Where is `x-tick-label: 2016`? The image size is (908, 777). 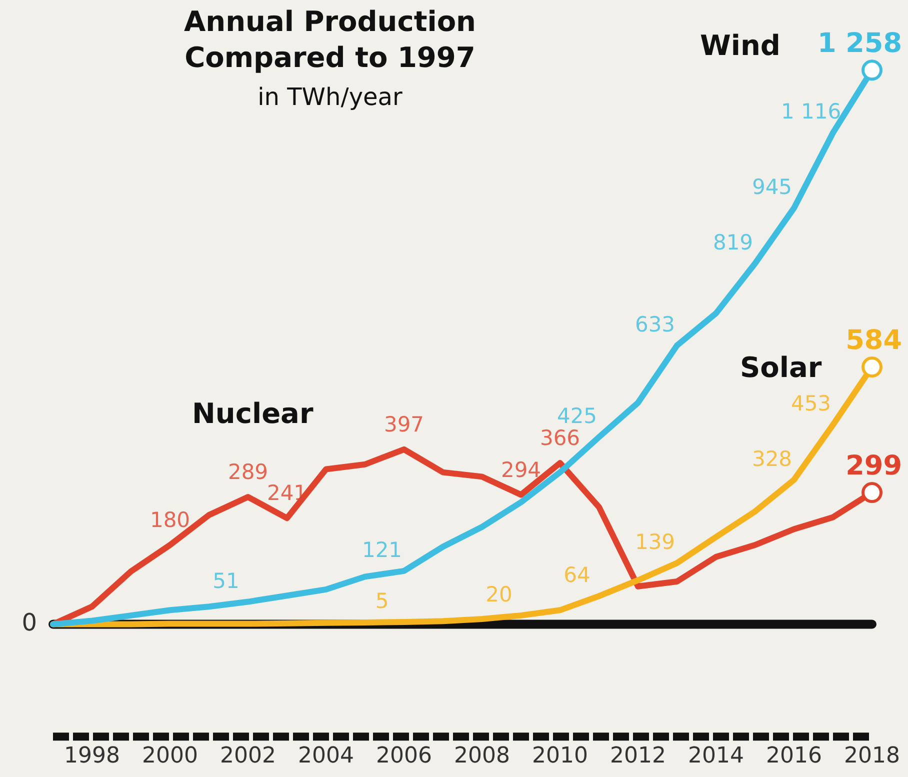
x-tick-label: 2016 is located at coordinates (794, 756).